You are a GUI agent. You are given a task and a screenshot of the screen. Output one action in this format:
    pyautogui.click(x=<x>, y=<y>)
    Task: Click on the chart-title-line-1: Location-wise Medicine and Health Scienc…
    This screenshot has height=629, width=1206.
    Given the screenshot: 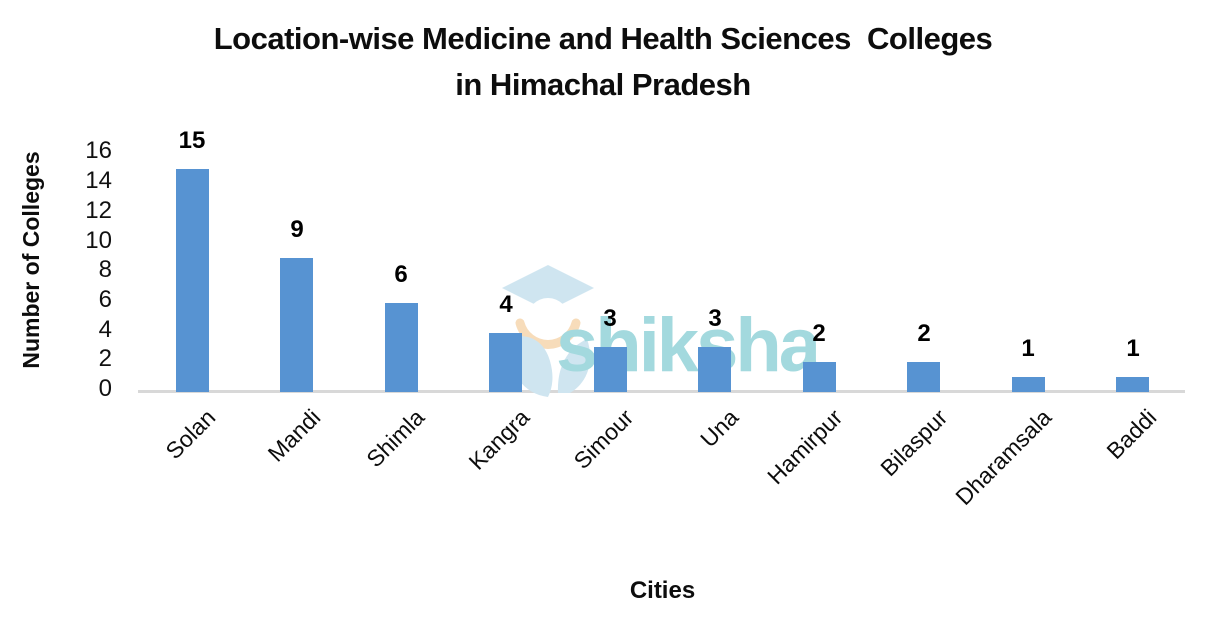 What is the action you would take?
    pyautogui.click(x=603, y=38)
    